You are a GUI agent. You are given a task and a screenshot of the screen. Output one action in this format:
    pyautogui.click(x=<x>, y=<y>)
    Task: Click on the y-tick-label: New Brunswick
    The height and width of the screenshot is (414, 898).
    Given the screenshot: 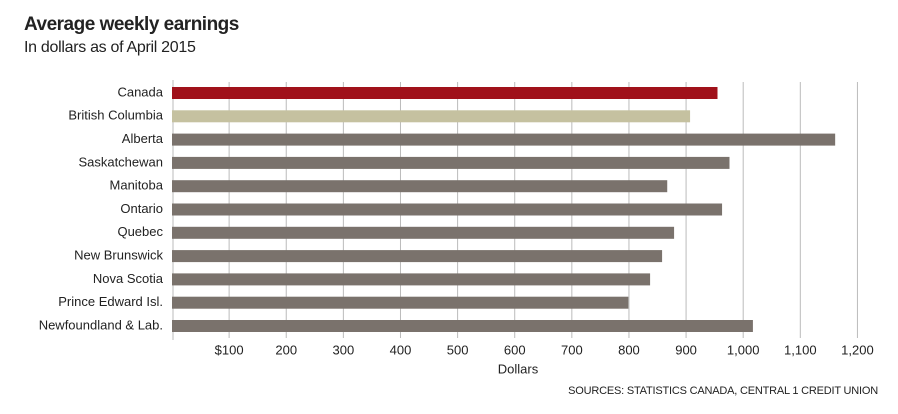 What is the action you would take?
    pyautogui.click(x=118, y=255)
    